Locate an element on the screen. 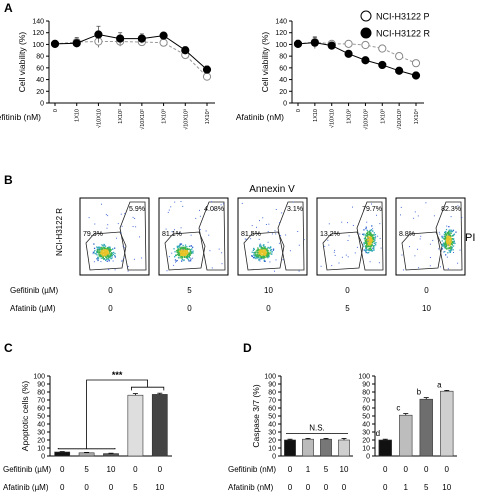  flow-plot: 4.08% 81.1% is located at coordinates (193, 236).